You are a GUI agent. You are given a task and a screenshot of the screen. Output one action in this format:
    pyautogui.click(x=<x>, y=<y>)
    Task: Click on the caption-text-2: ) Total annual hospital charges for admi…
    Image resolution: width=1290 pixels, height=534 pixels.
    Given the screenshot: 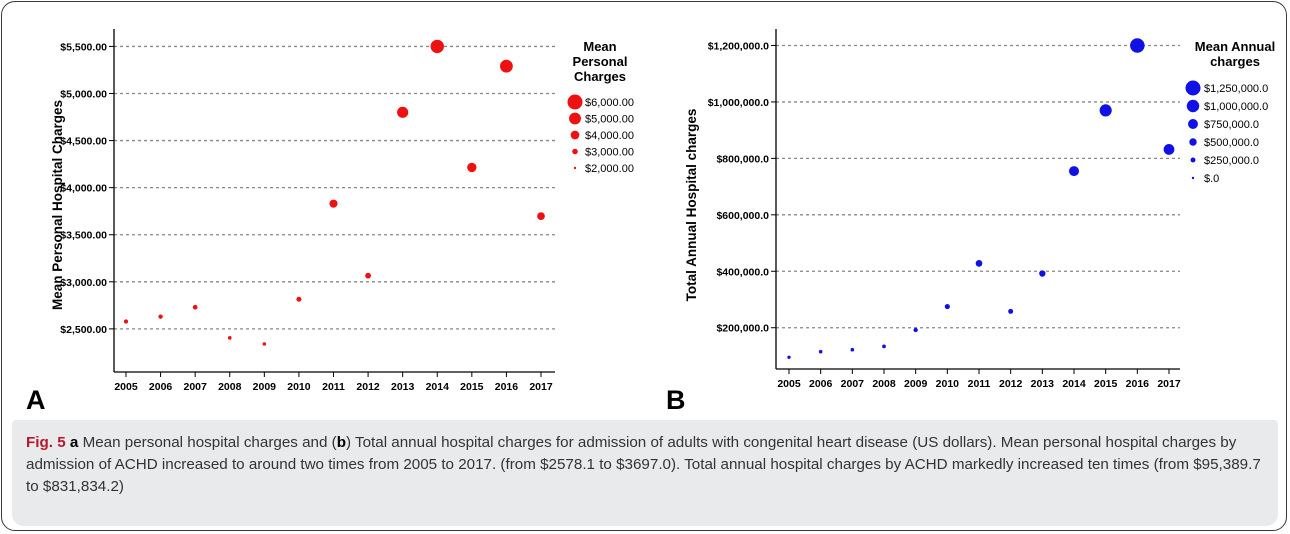 What is the action you would take?
    pyautogui.click(x=643, y=464)
    